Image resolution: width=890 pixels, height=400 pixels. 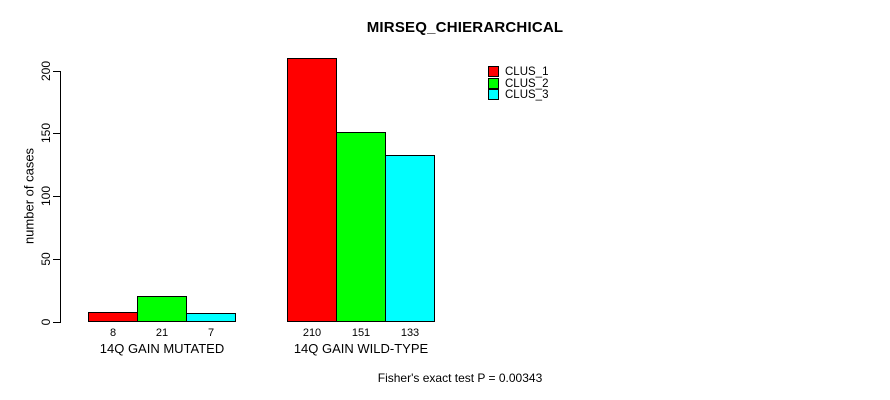 I want to click on category-label: 14Q GAIN WILD-TYPE, so click(x=361, y=348).